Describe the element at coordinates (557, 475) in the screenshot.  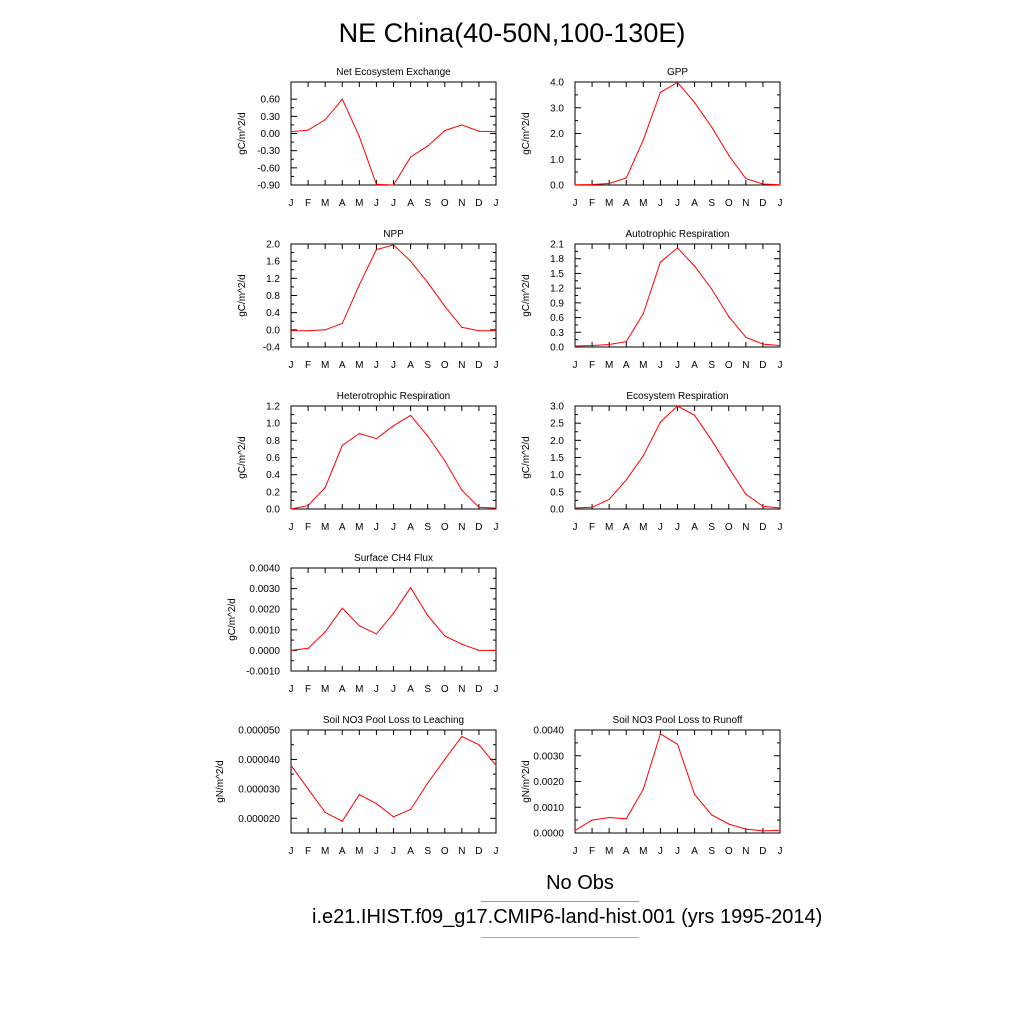
I see `y-tick-label: 1.0` at that location.